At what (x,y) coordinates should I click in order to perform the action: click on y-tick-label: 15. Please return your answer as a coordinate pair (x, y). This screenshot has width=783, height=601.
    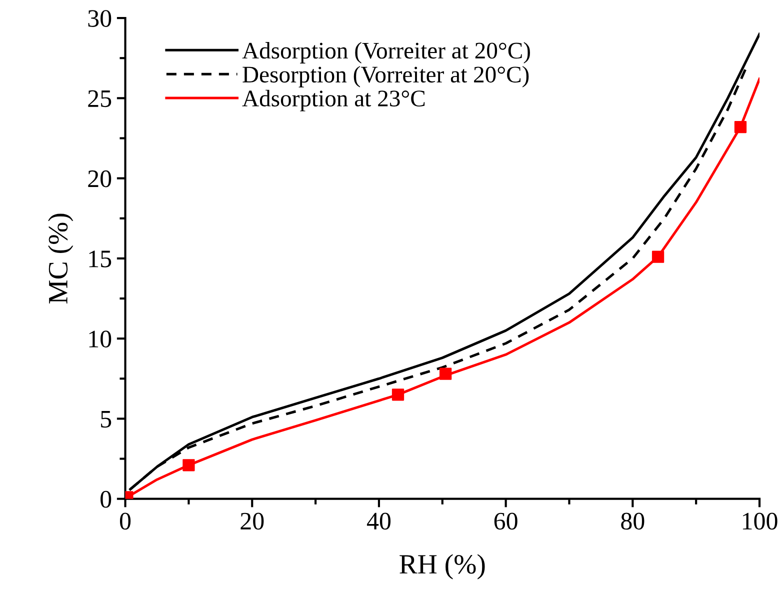
    Looking at the image, I should click on (100, 259).